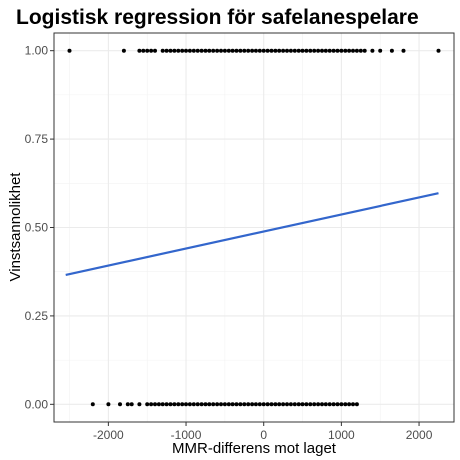 This screenshot has width=460, height=460. Describe the element at coordinates (37, 404) in the screenshot. I see `y-tick-label: 0.00` at that location.